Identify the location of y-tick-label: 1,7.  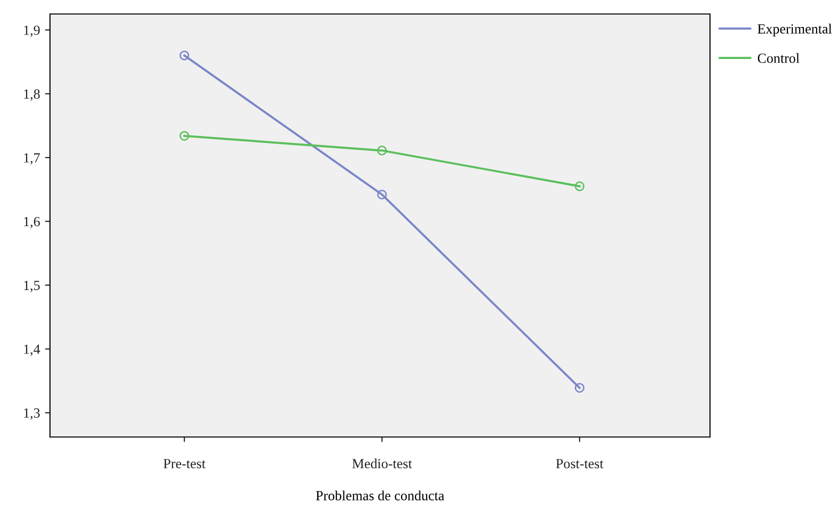
(32, 159).